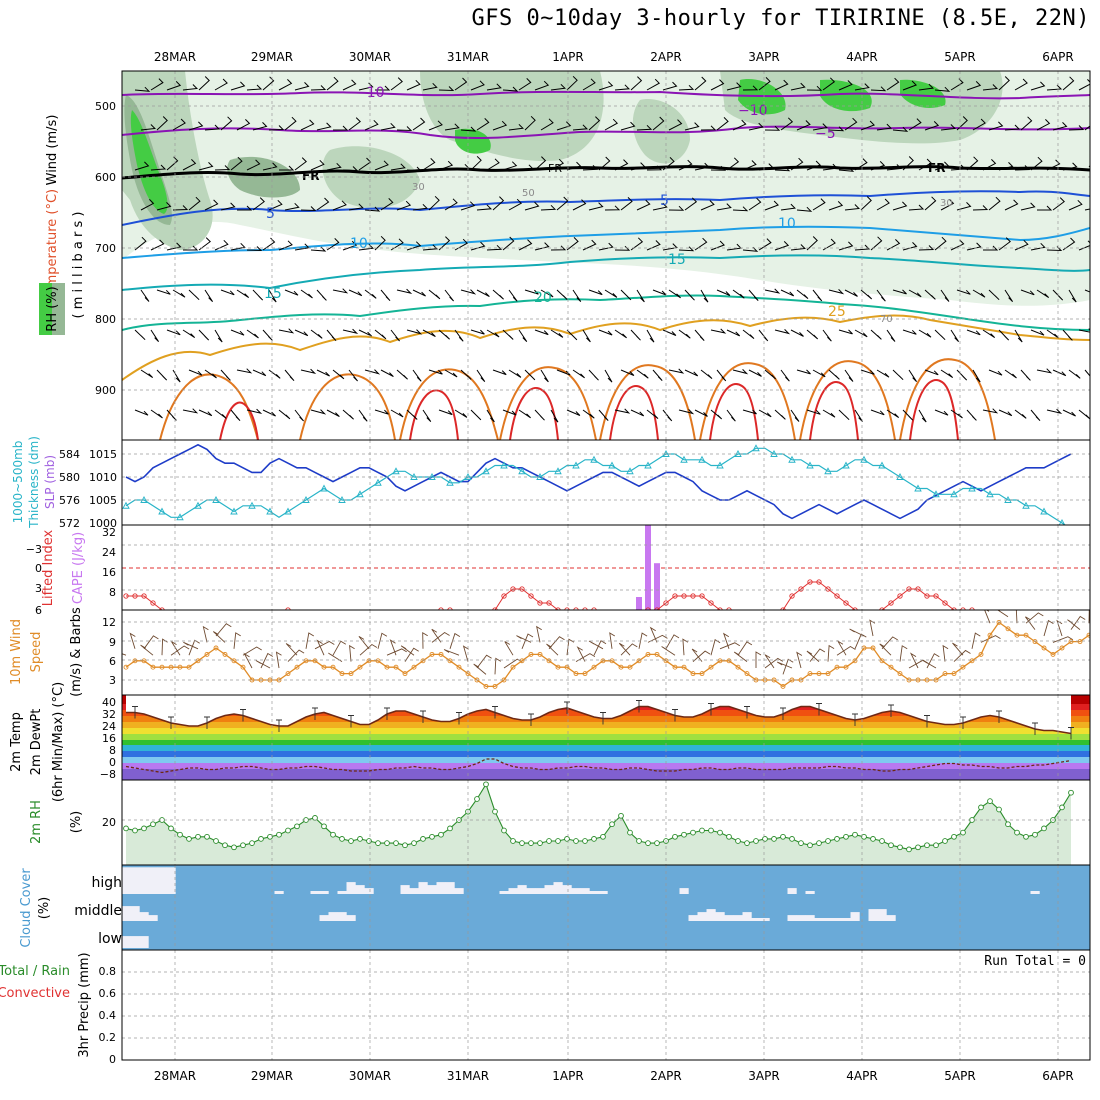 The width and height of the screenshot is (1100, 1100). What do you see at coordinates (551, 823) in the screenshot?
I see `rh2m-panel: 20 2m RH (%)` at bounding box center [551, 823].